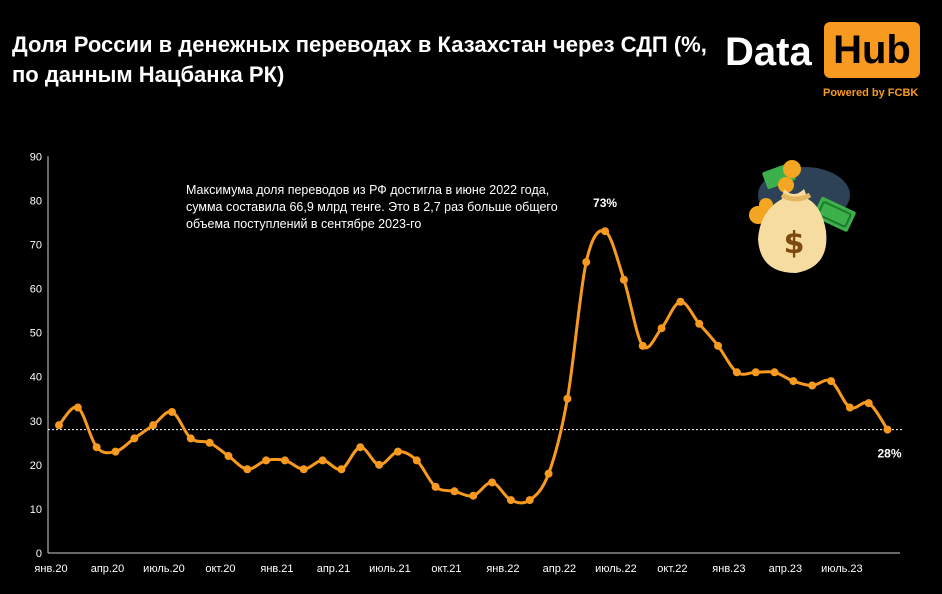 The width and height of the screenshot is (942, 594). Describe the element at coordinates (768, 52) in the screenshot. I see `logo-data-text: Data` at that location.